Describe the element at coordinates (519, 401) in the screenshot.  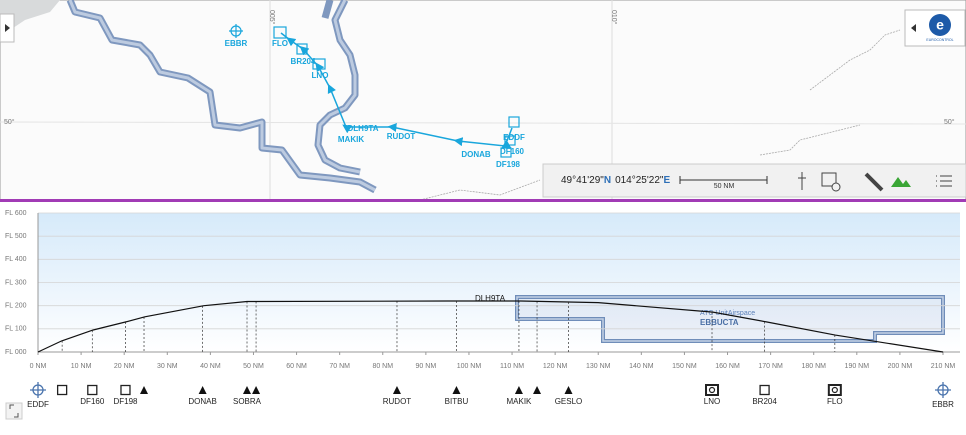
I see `waypoint-label: MAKIK` at that location.